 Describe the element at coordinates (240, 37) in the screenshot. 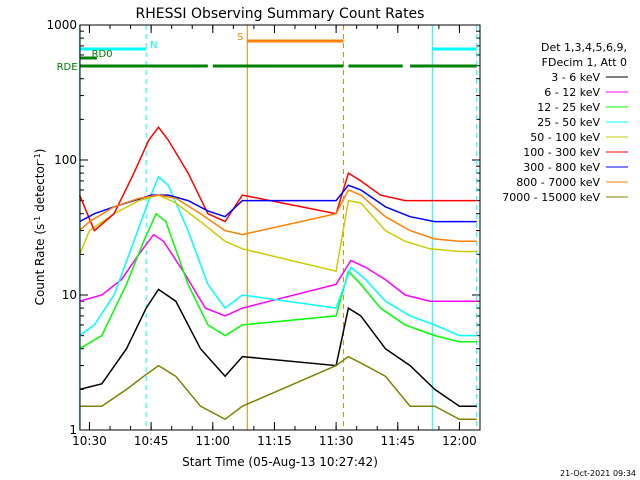

I see `flag-label-s: S` at that location.